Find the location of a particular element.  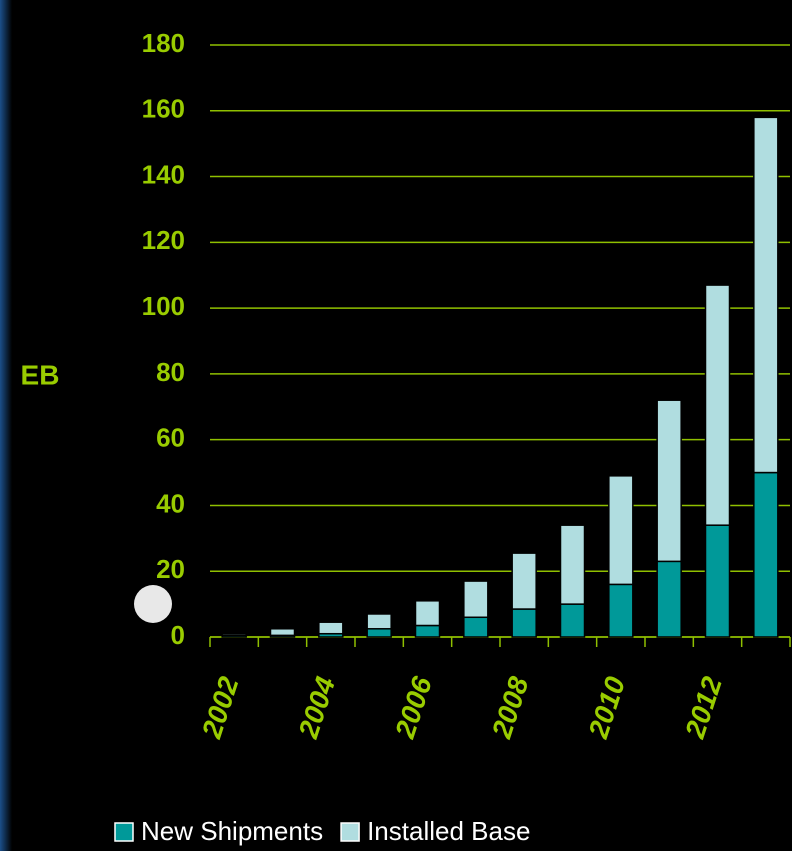

y-tick-label: 100 is located at coordinates (163, 306).